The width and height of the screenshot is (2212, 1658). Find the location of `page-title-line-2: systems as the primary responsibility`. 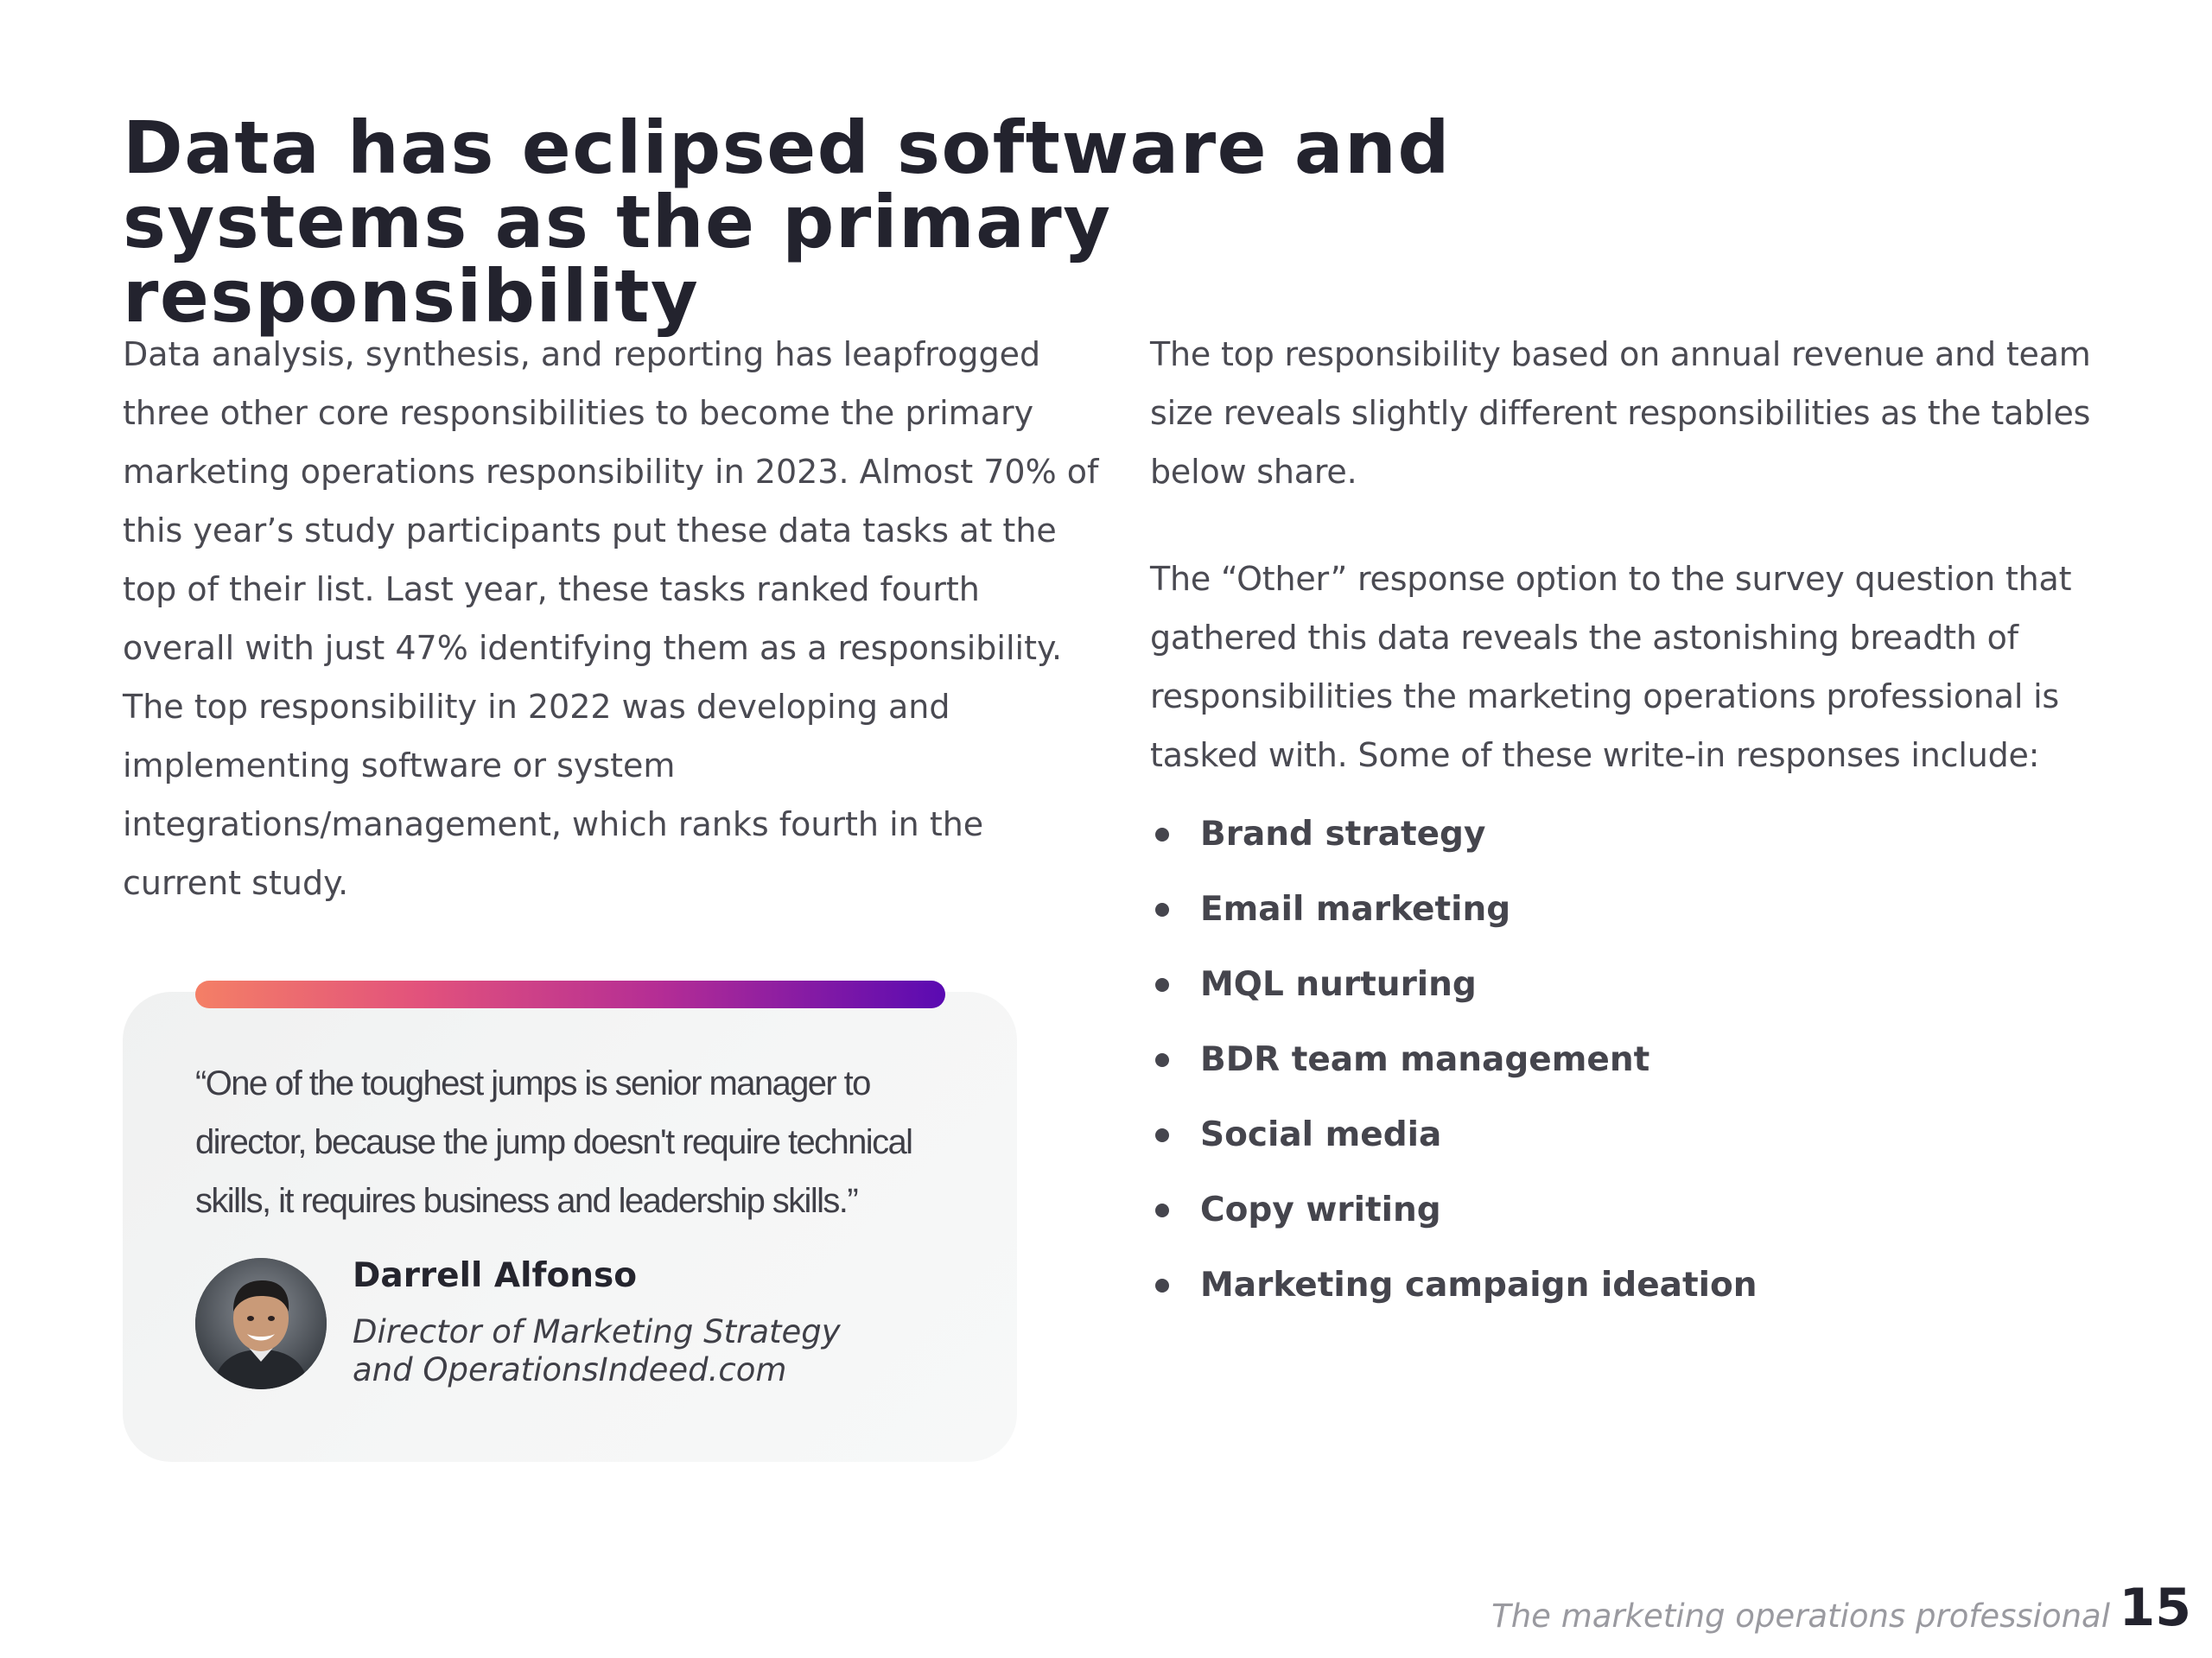

page-title-line-2: systems as the primary responsibility is located at coordinates (617, 259).